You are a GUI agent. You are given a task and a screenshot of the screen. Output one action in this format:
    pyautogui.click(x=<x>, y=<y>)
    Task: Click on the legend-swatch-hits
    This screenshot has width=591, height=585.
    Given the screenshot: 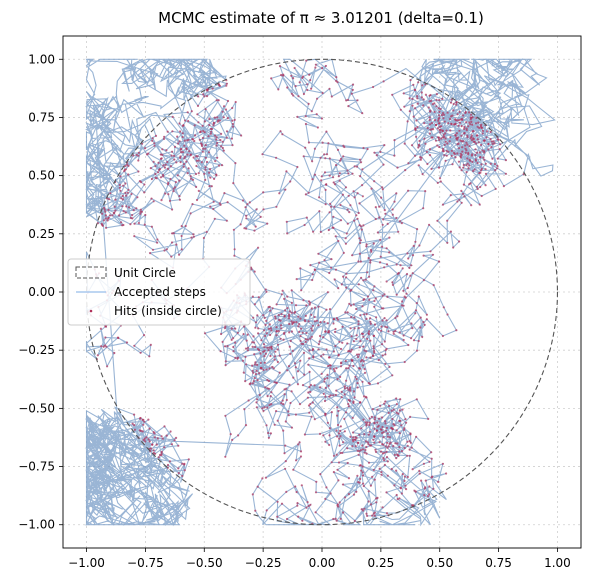 What is the action you would take?
    pyautogui.click(x=91, y=311)
    